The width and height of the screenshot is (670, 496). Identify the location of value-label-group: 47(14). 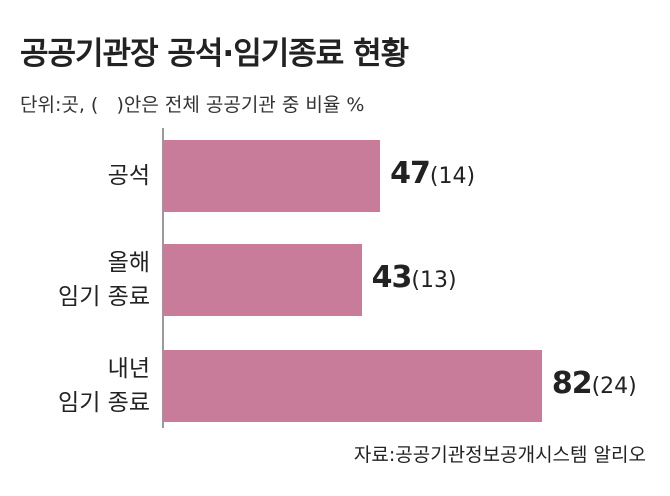
(432, 173).